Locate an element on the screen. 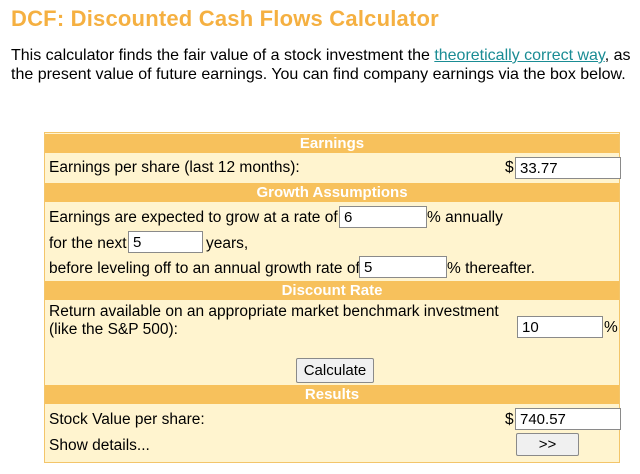  return-label-line2: (like the S&P 500): is located at coordinates (113, 329).